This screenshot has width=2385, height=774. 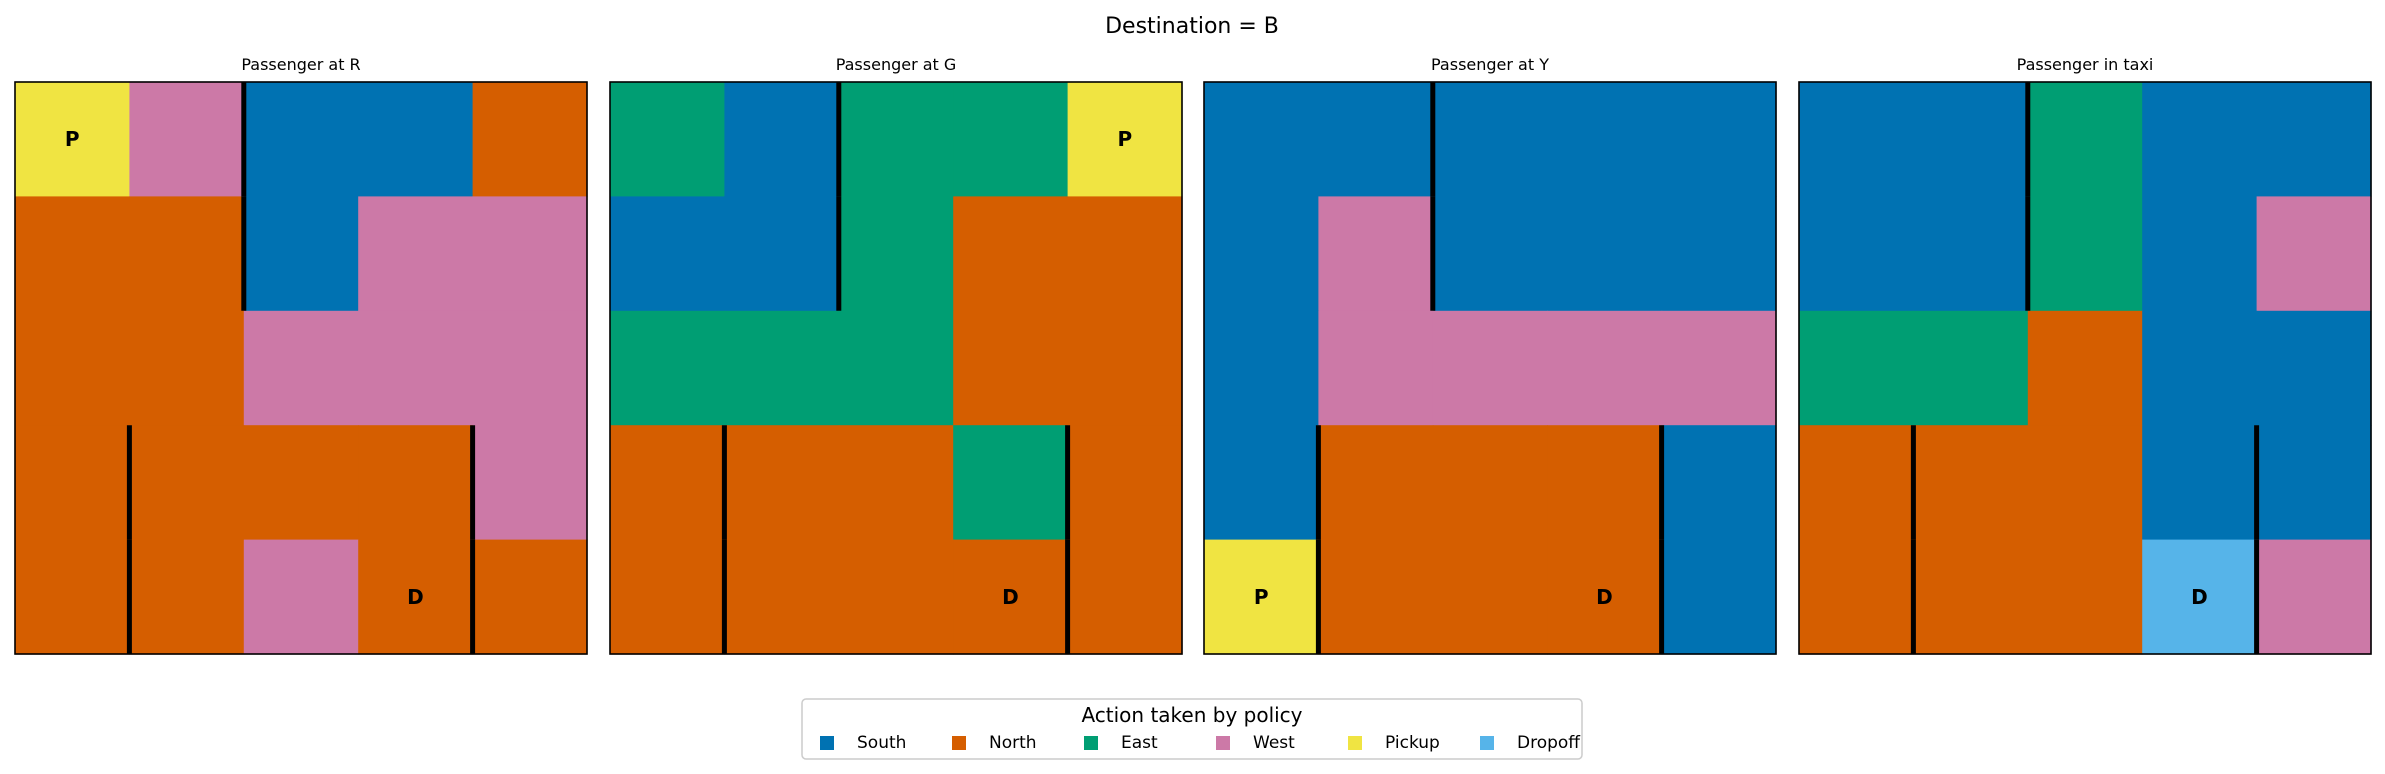 What do you see at coordinates (300, 64) in the screenshot?
I see `panel-title: Passenger at R` at bounding box center [300, 64].